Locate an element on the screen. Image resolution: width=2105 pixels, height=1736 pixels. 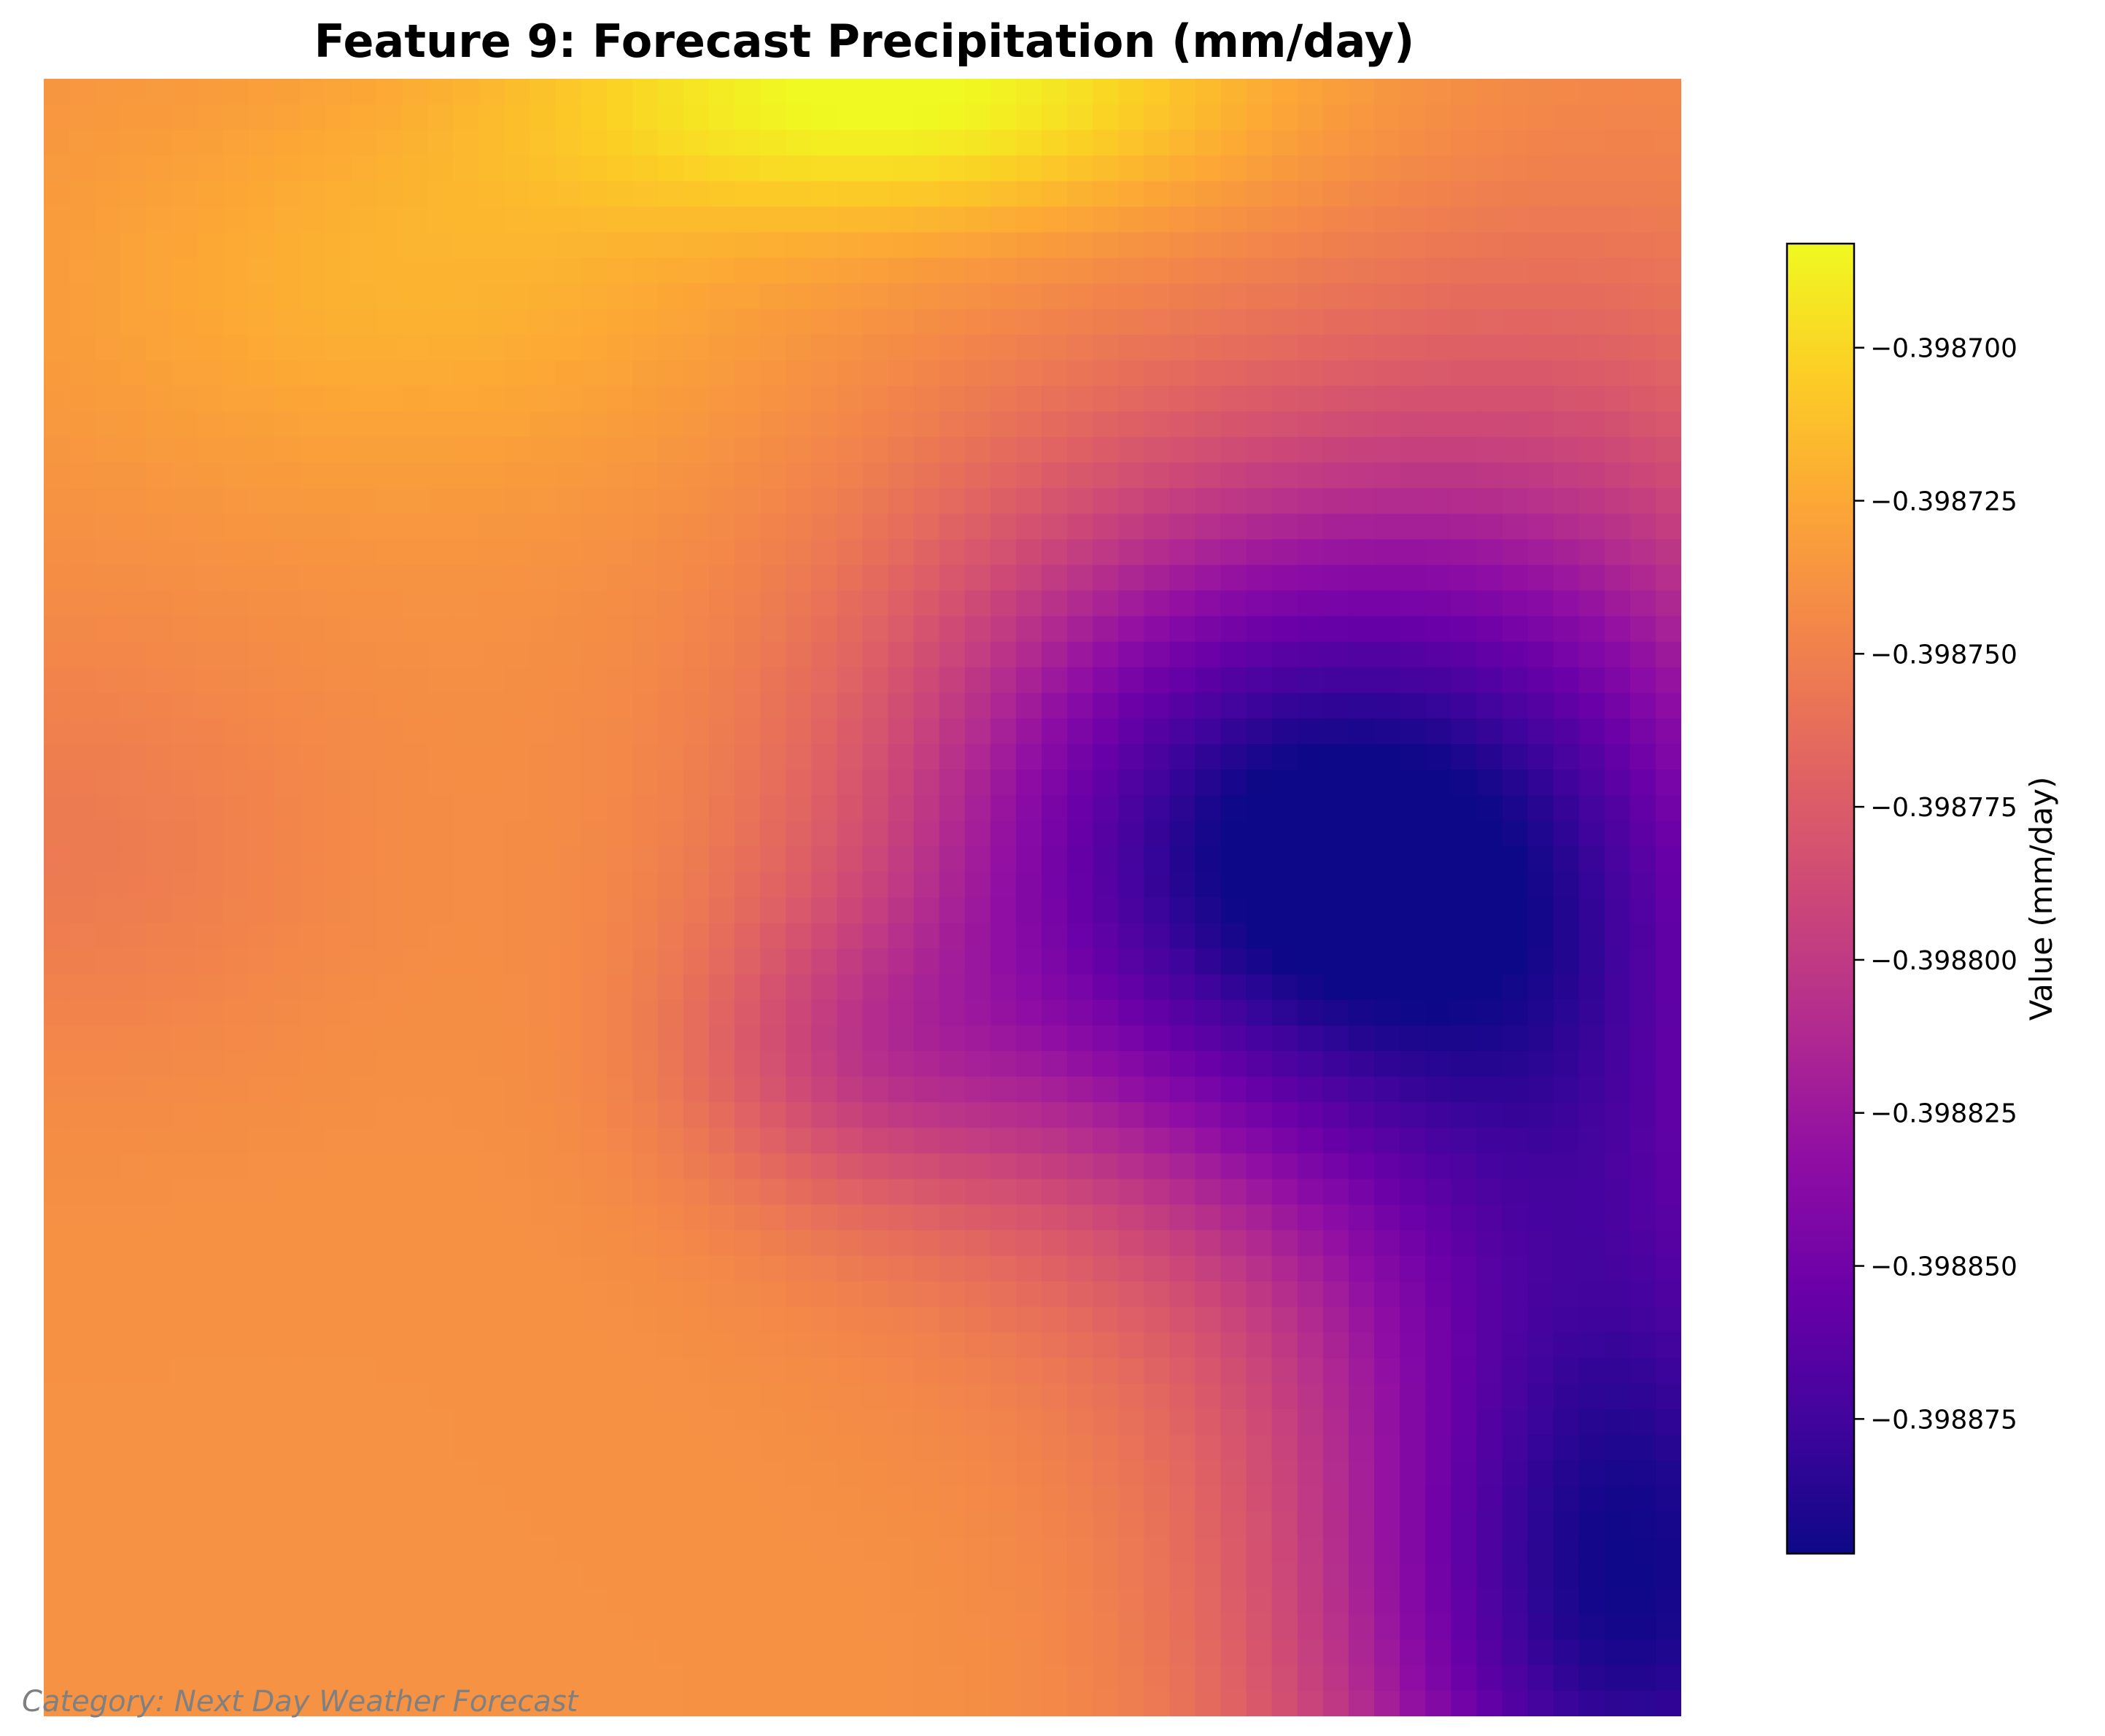
category-annotation: Category: Next Day Weather Forecast is located at coordinates (300, 1701).